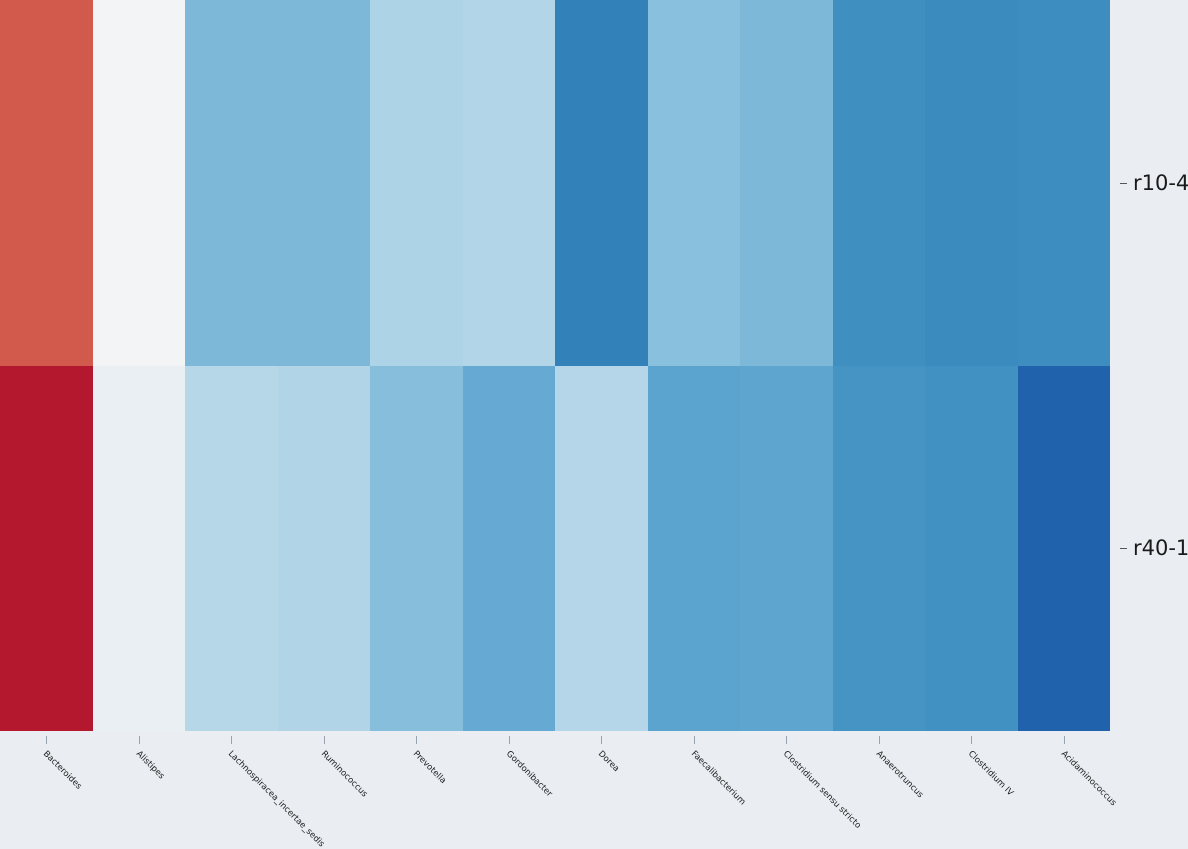 The image size is (1188, 849). Describe the element at coordinates (718, 778) in the screenshot. I see `x-axis-label: Faecalibacterium` at that location.